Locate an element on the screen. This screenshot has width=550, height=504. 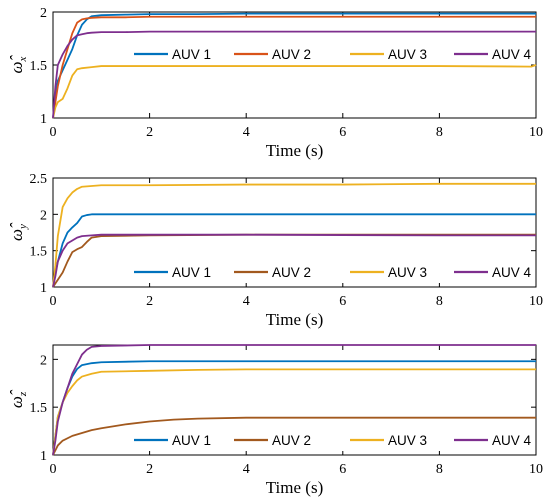
y-axis-label: ω̂y is located at coordinates (18, 231).